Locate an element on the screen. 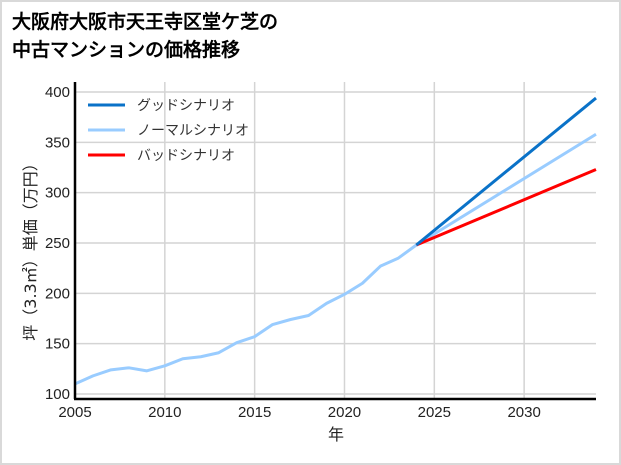 Image resolution: width=621 pixels, height=465 pixels. y-tick-label: 200 is located at coordinates (57, 293).